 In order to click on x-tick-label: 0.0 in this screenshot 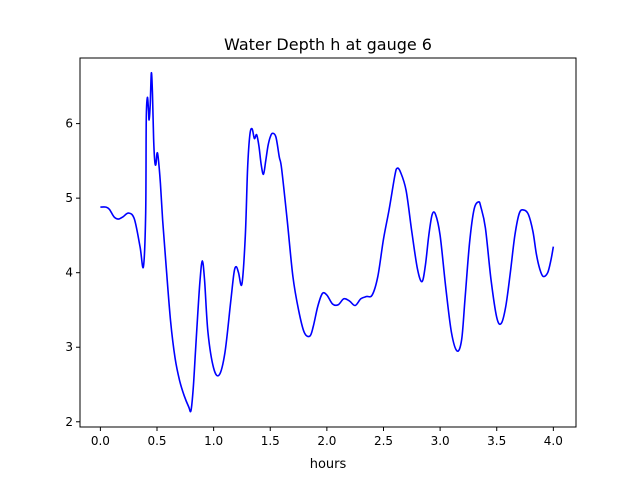, I will do `click(100, 441)`.